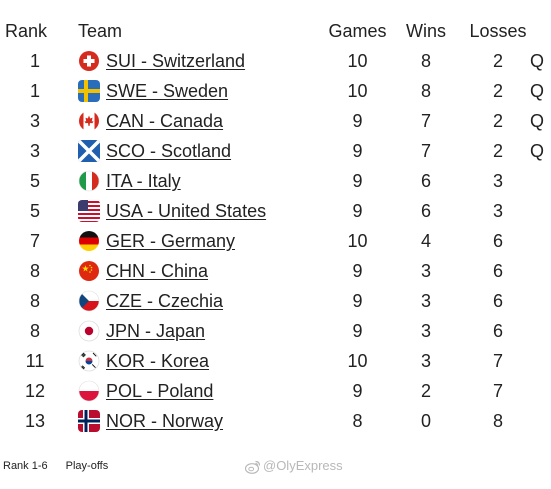 The image size is (551, 489). What do you see at coordinates (89, 151) in the screenshot?
I see `scotland-flag-icon` at bounding box center [89, 151].